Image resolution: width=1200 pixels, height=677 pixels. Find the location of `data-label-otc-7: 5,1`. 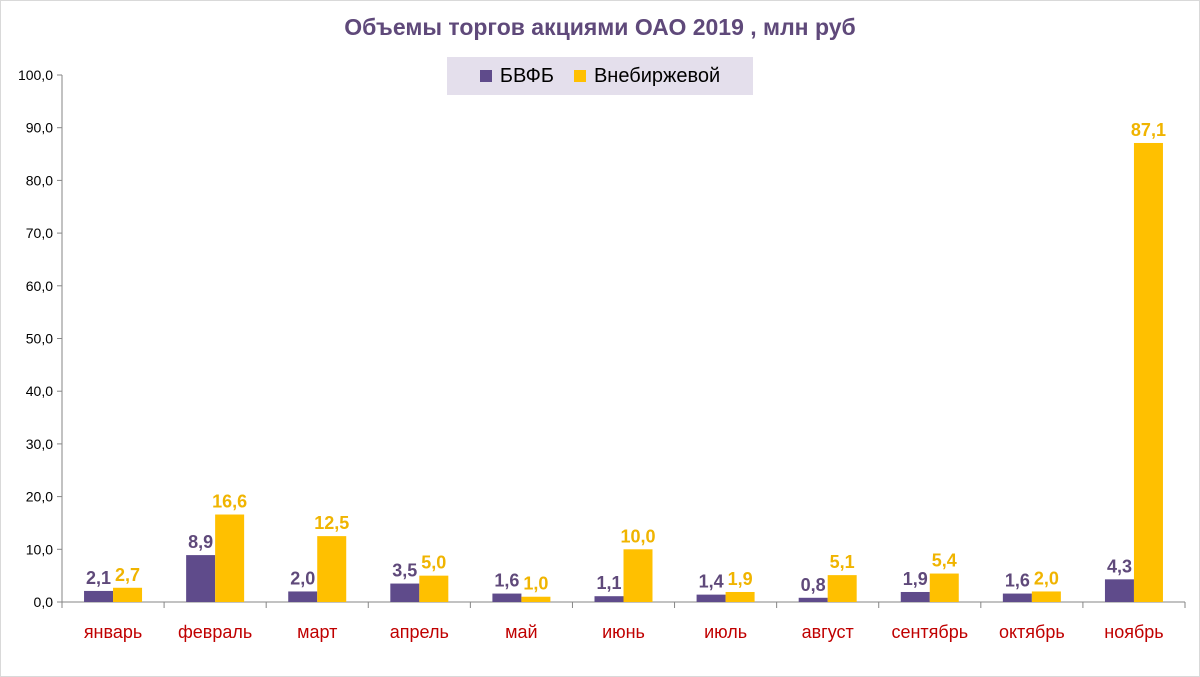

data-label-otc-7: 5,1 is located at coordinates (842, 562).